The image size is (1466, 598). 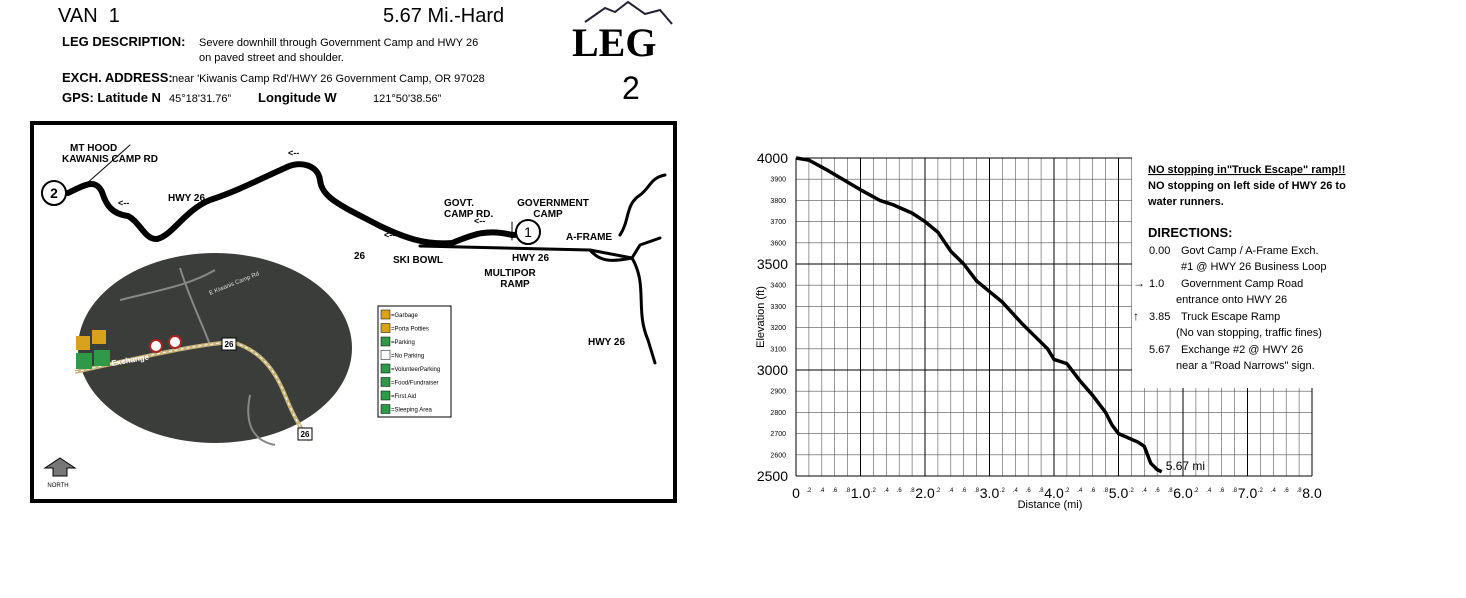 I want to click on north-arrow, so click(x=60, y=467).